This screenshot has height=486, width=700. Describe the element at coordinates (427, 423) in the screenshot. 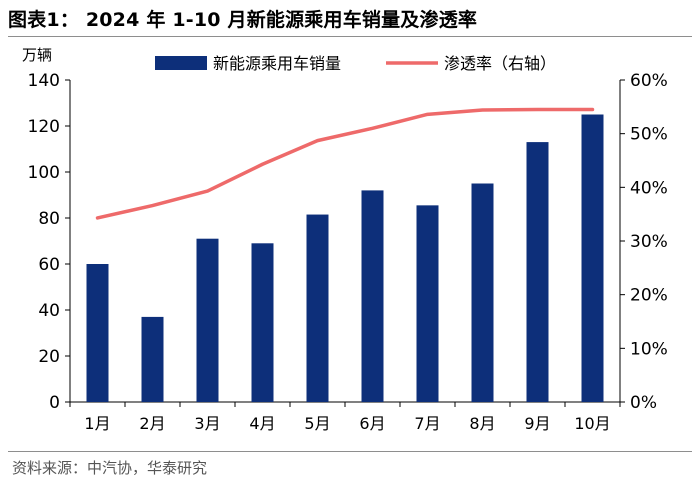

I see `x-tick-label: 7月` at that location.